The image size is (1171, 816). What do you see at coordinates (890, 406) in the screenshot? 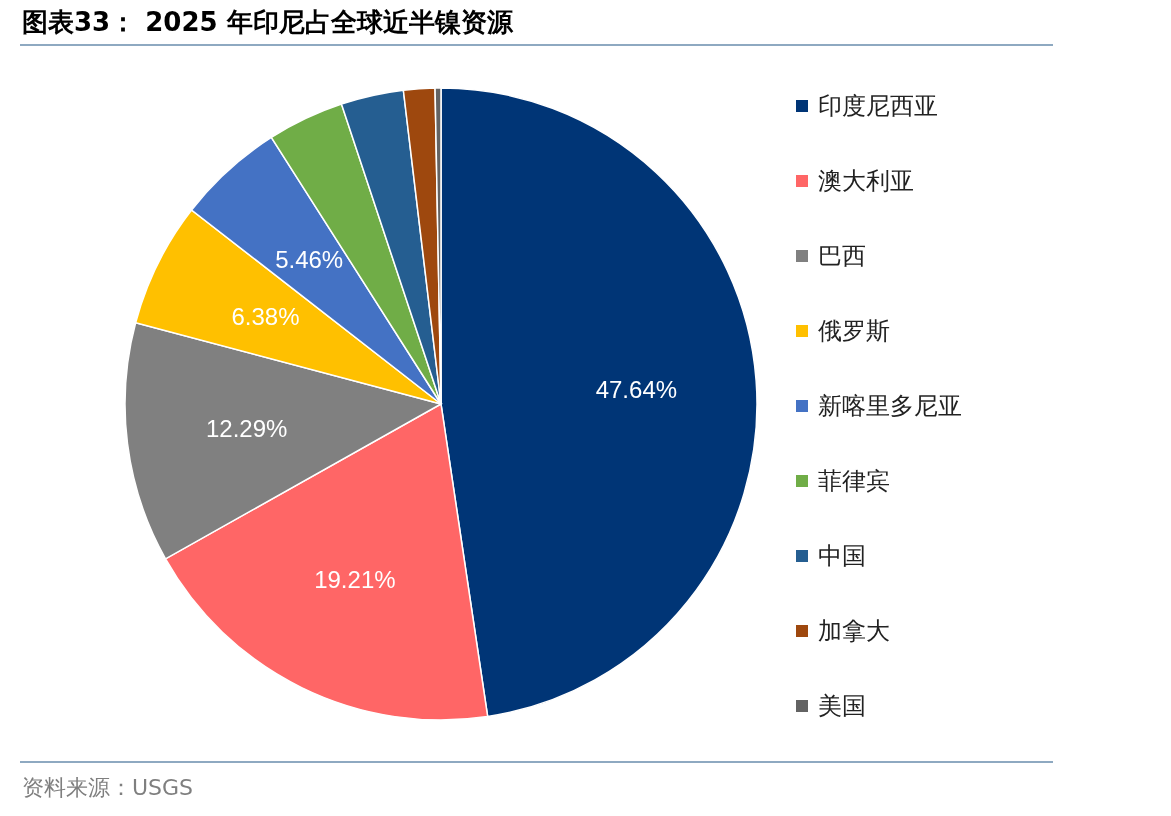
I see `legend-label: 新喀里多尼亚` at bounding box center [890, 406].